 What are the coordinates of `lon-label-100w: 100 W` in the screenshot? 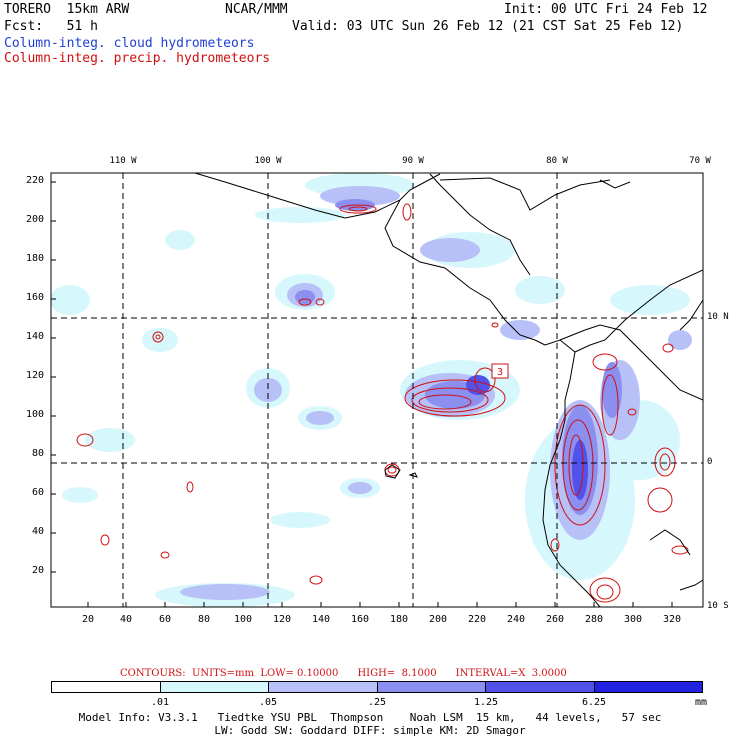 It's located at (268, 161).